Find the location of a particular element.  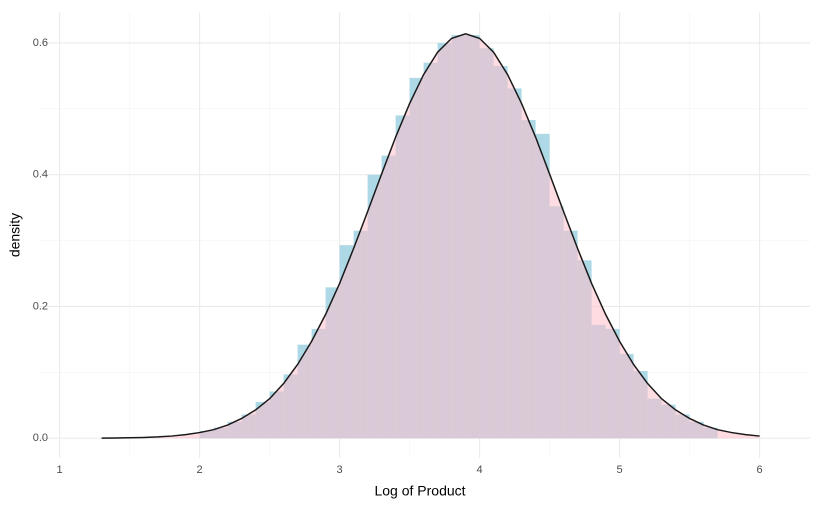

y-tick-label: 0.4 is located at coordinates (40, 175).